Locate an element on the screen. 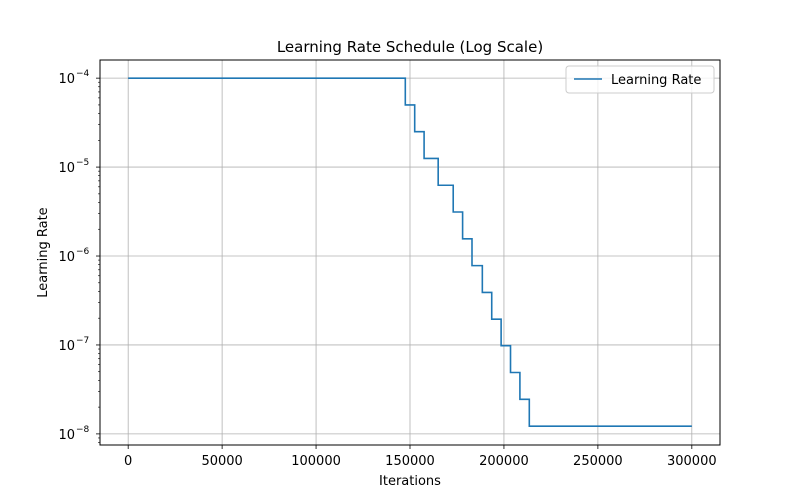 This screenshot has height=500, width=800. y-tick-label-exponent: −5 is located at coordinates (82, 163).